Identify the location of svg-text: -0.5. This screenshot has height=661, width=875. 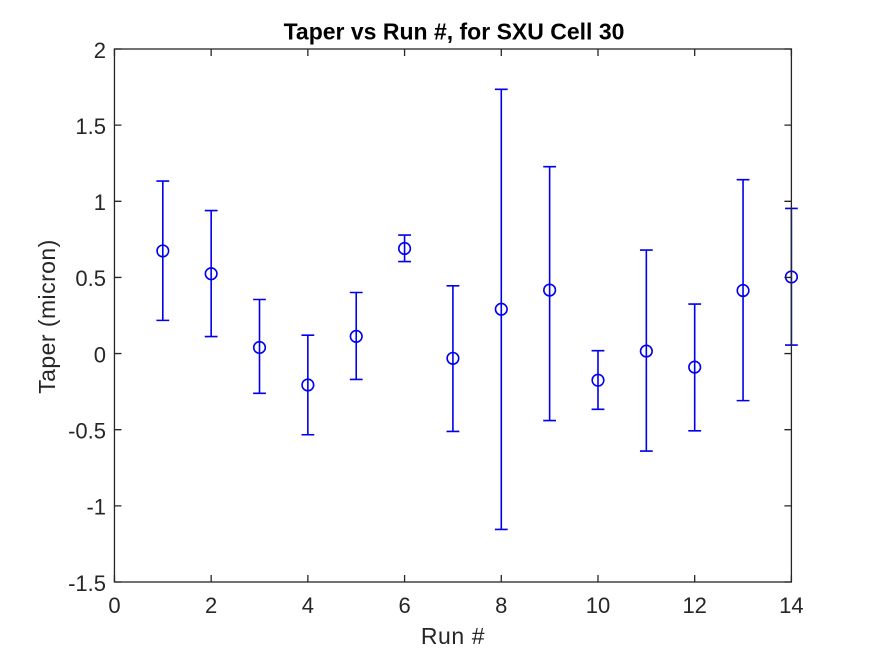
(87, 431).